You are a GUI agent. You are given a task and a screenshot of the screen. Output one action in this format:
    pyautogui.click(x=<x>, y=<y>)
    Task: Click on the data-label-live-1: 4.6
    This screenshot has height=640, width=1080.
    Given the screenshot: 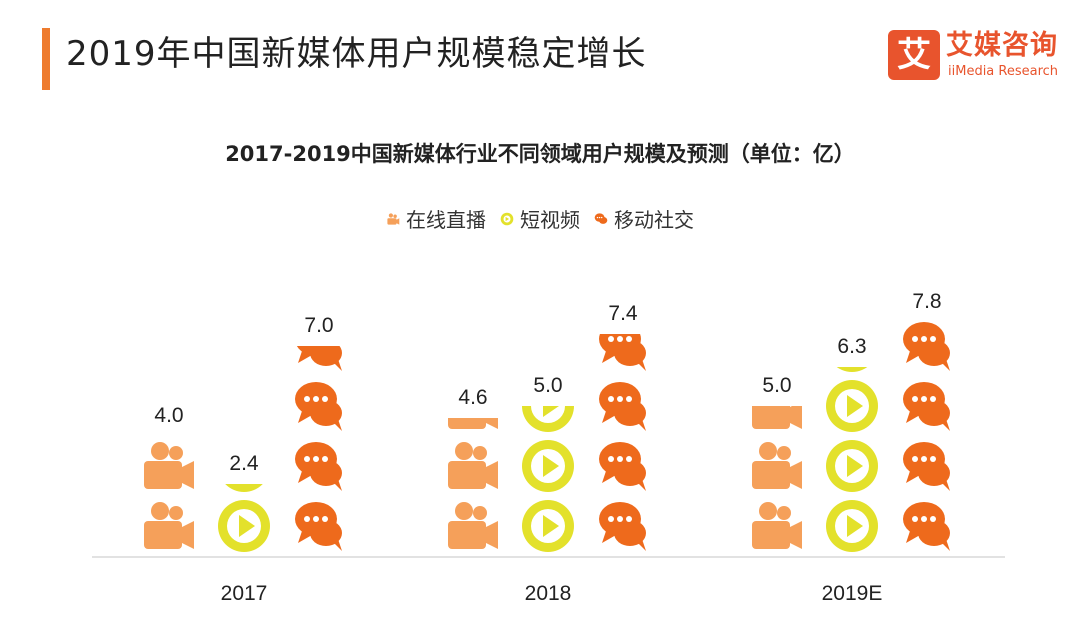 What is the action you would take?
    pyautogui.click(x=472, y=397)
    